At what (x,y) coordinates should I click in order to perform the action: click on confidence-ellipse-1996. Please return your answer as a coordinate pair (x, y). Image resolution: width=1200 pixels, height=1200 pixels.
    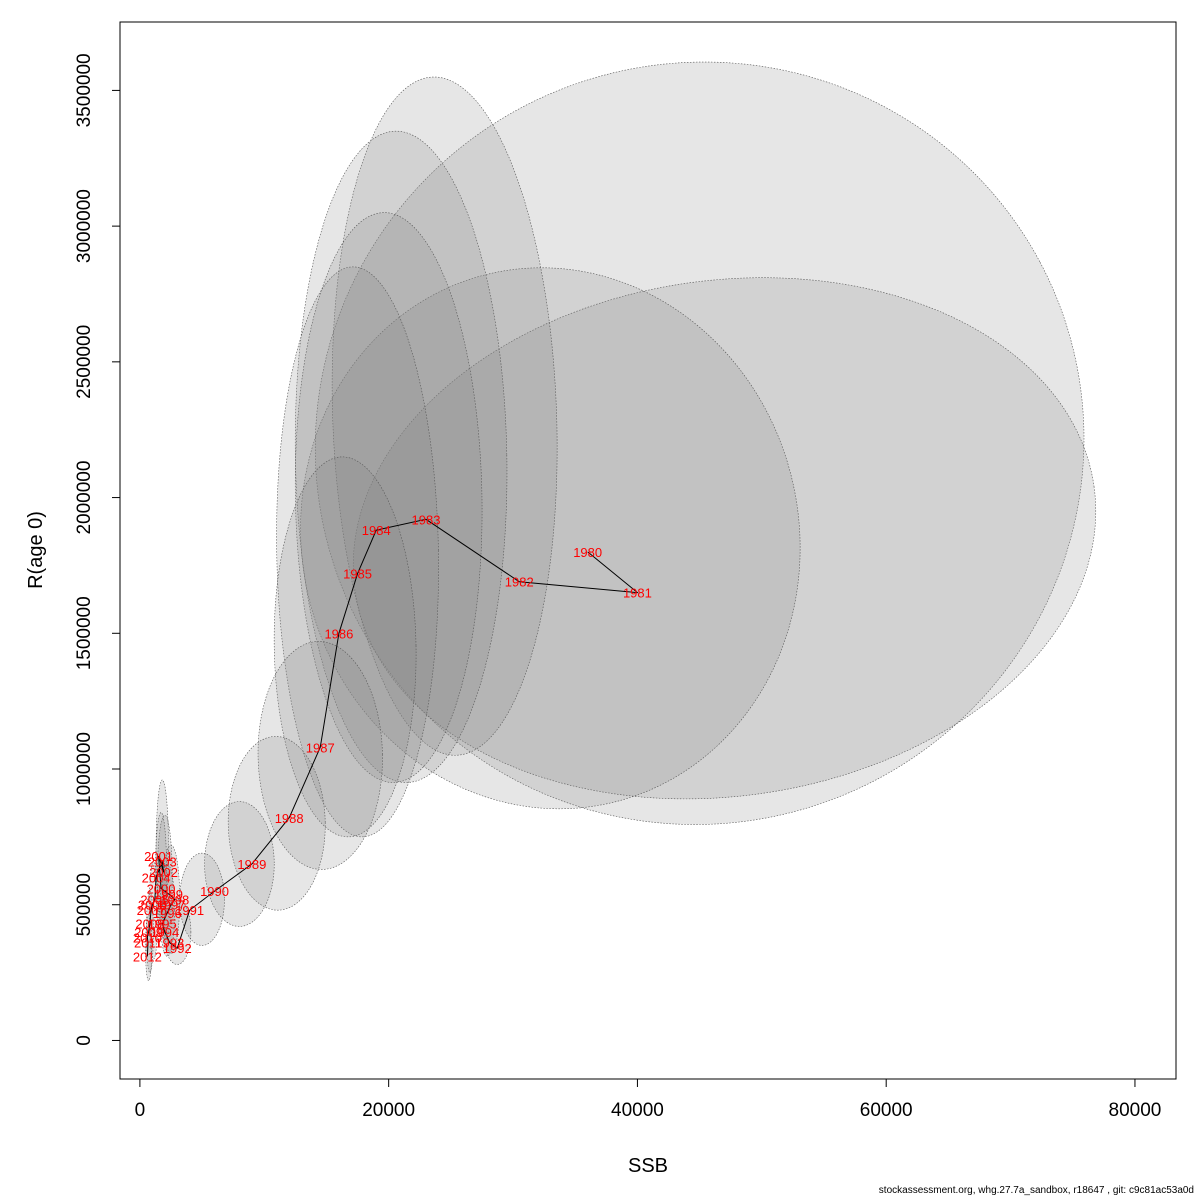
    Looking at the image, I should click on (167, 910).